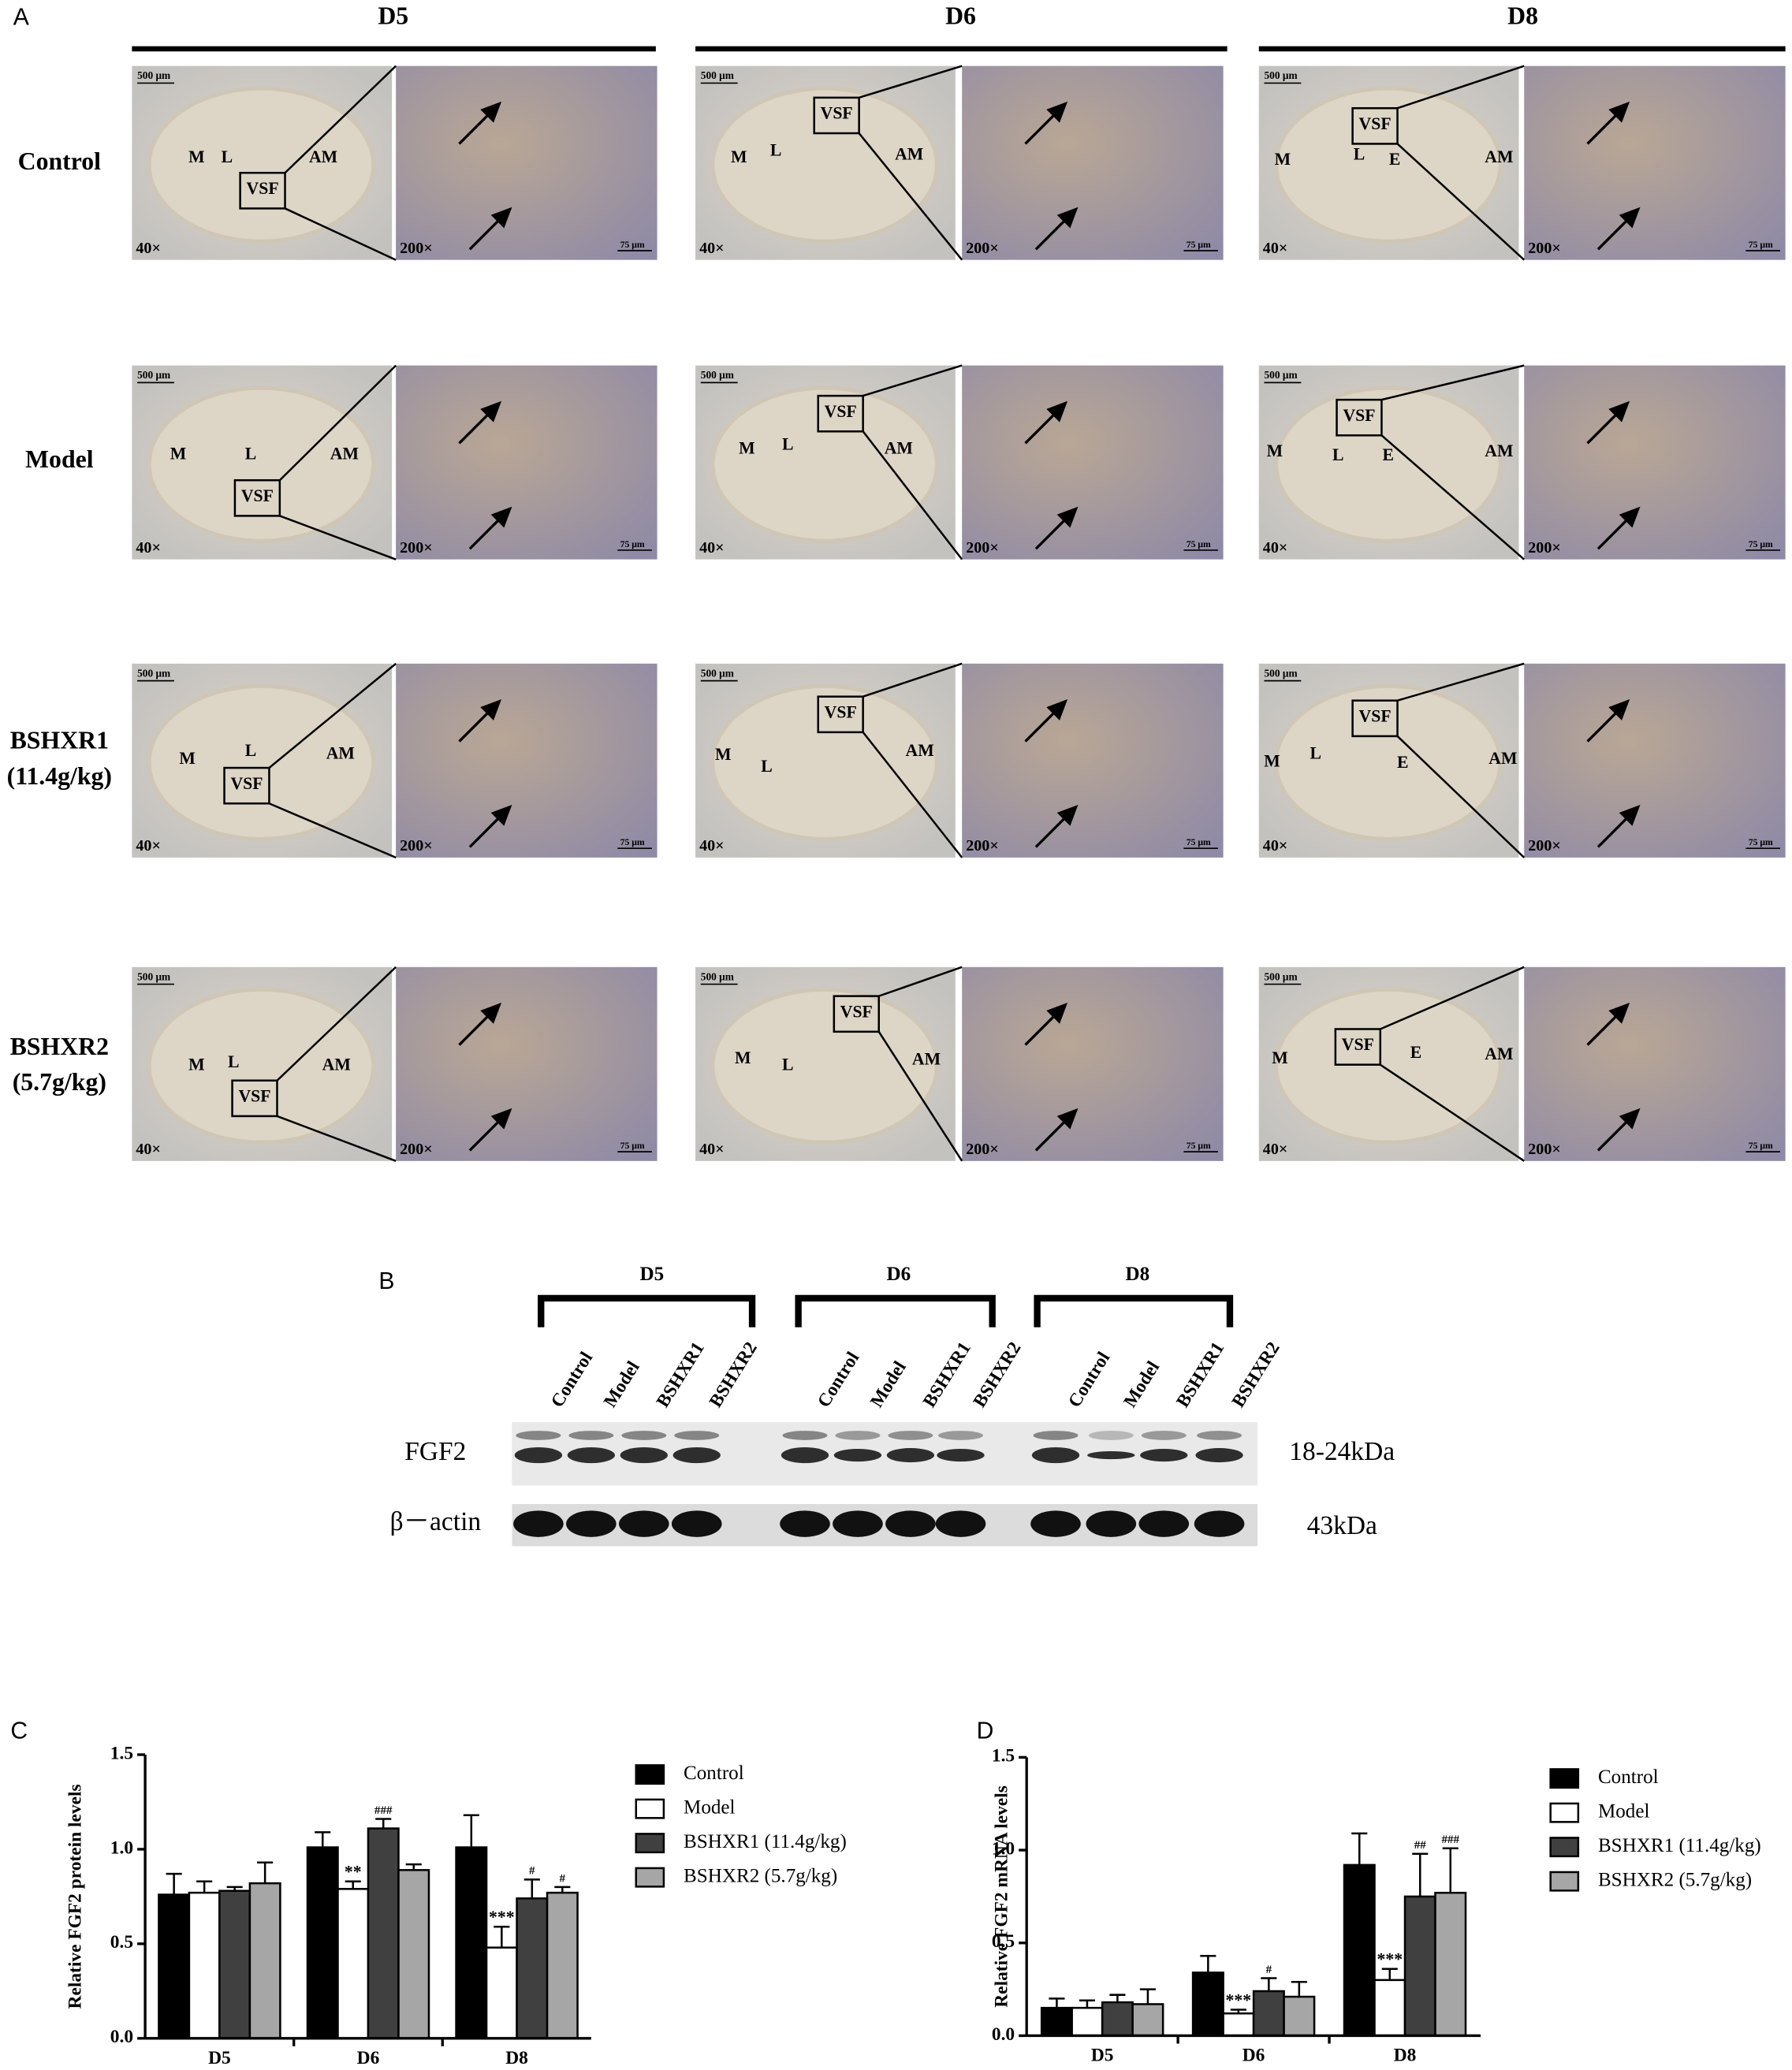 This screenshot has height=2070, width=1792. What do you see at coordinates (435, 1451) in the screenshot?
I see `blot-protein: FGF2` at bounding box center [435, 1451].